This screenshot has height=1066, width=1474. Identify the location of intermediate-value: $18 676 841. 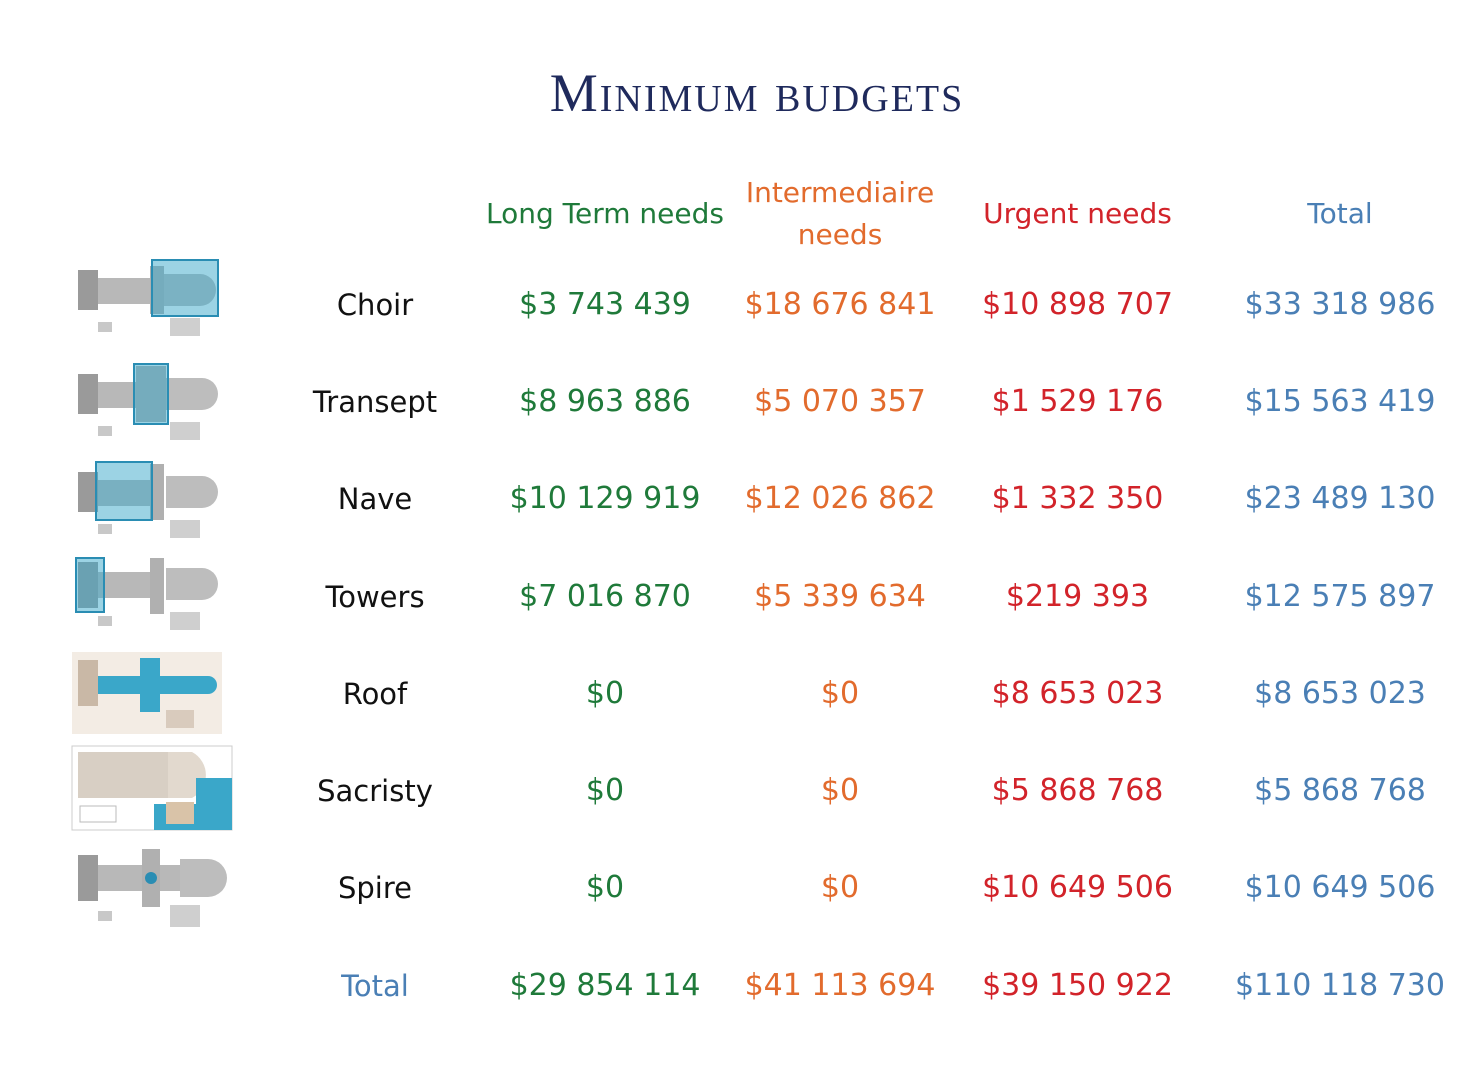
(840, 304).